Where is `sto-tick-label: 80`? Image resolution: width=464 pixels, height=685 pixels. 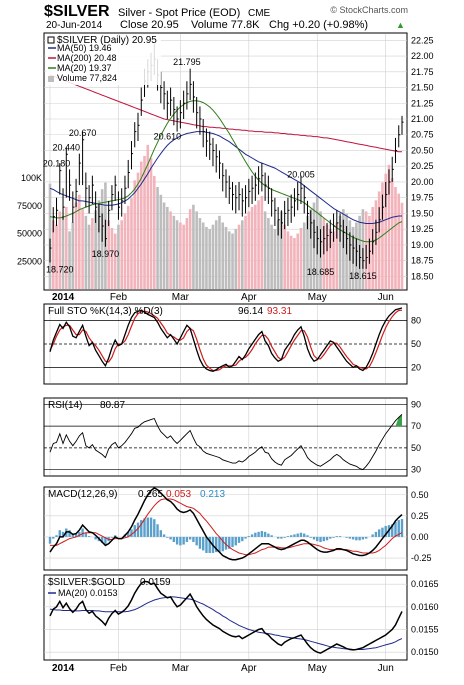 sto-tick-label: 80 is located at coordinates (416, 321).